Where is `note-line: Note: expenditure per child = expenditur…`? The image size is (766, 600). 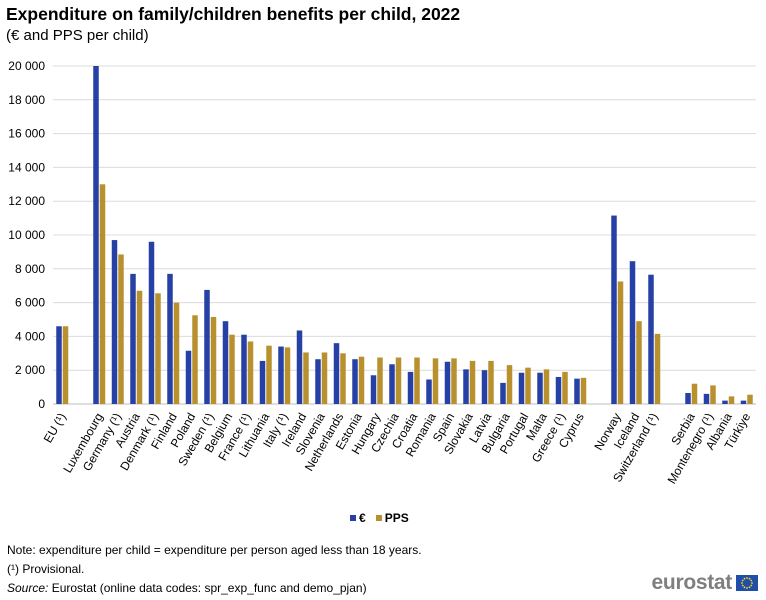
note-line: Note: expenditure per child = expenditur… is located at coordinates (214, 550).